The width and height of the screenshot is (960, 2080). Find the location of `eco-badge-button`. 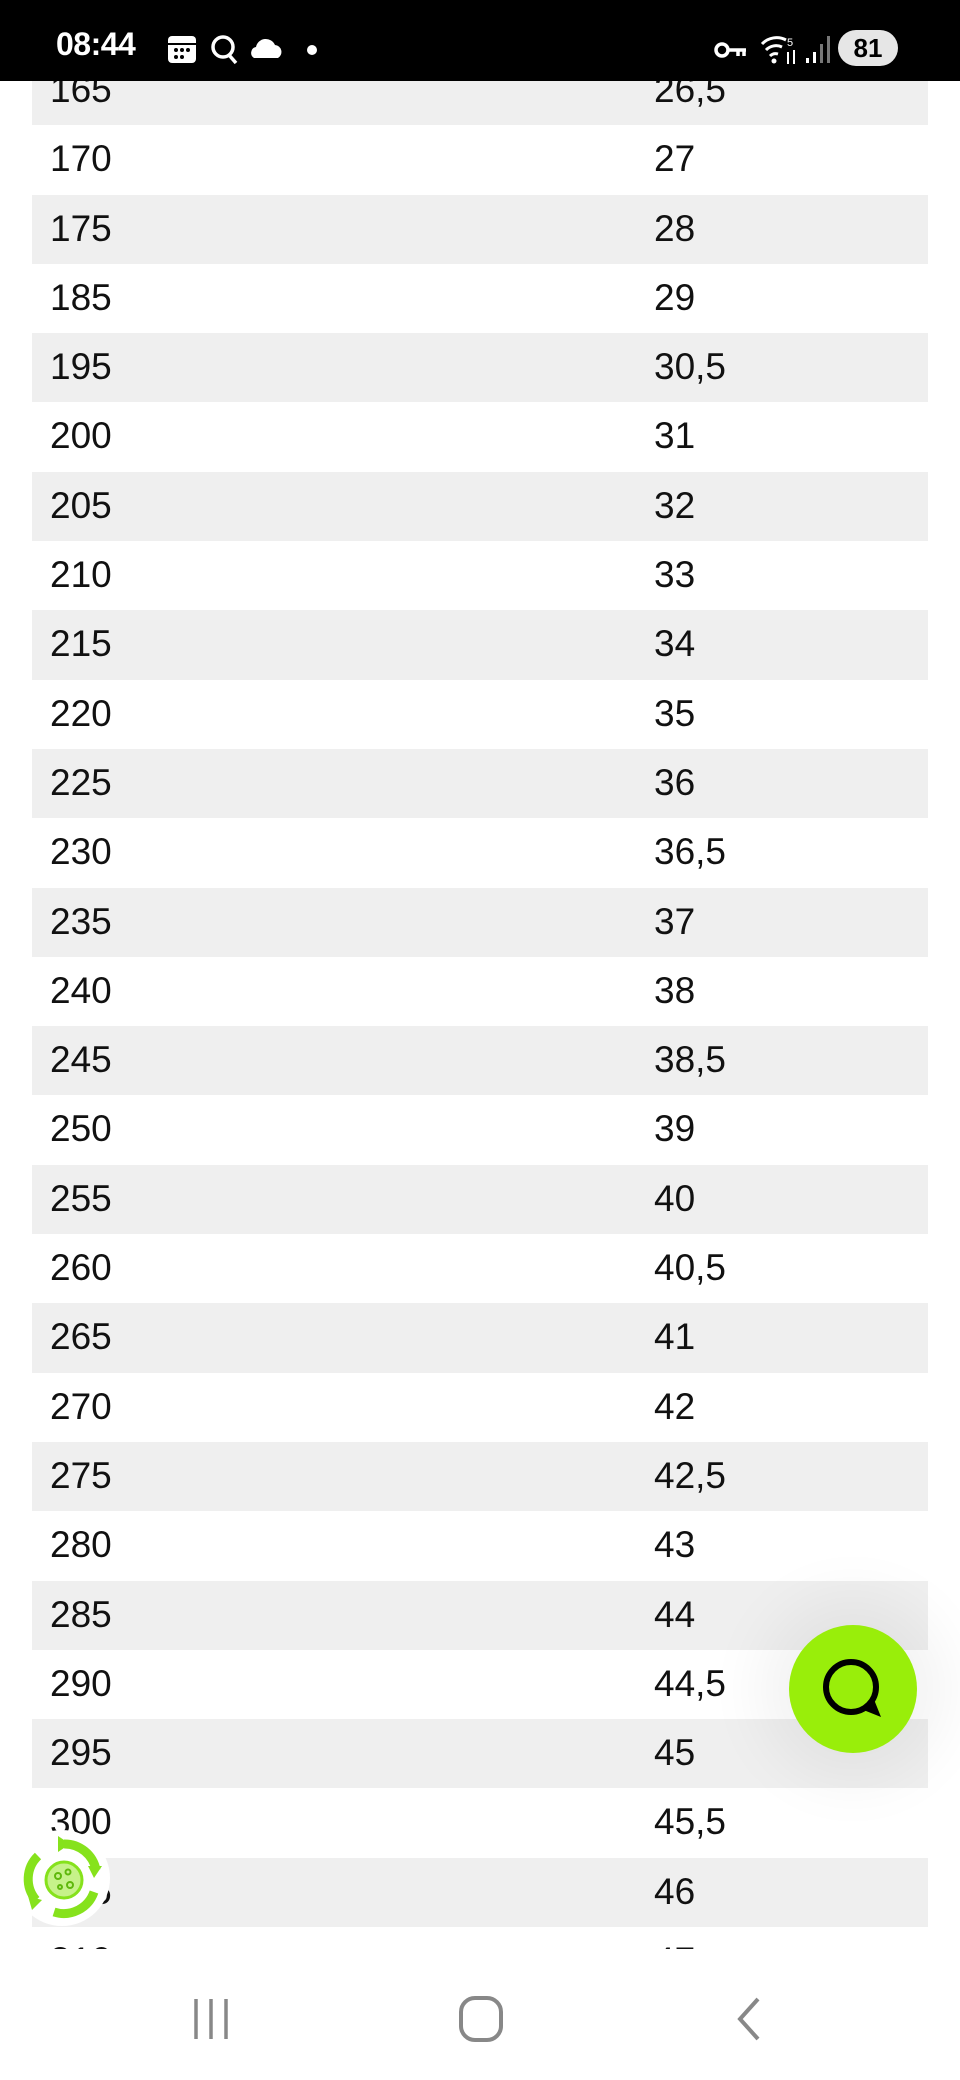

eco-badge-button is located at coordinates (62, 1878).